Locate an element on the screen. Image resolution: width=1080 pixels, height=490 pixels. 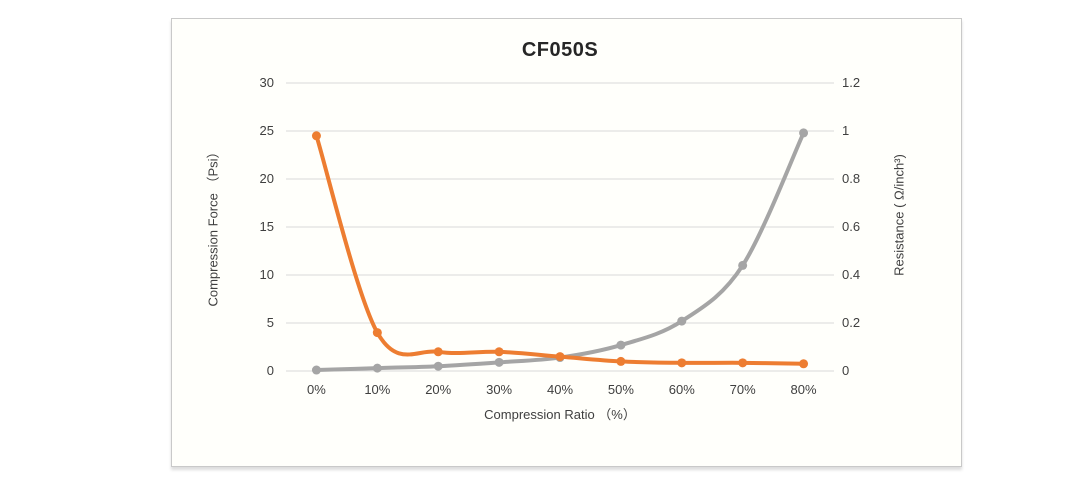
x-tick-label: 10% is located at coordinates (377, 389).